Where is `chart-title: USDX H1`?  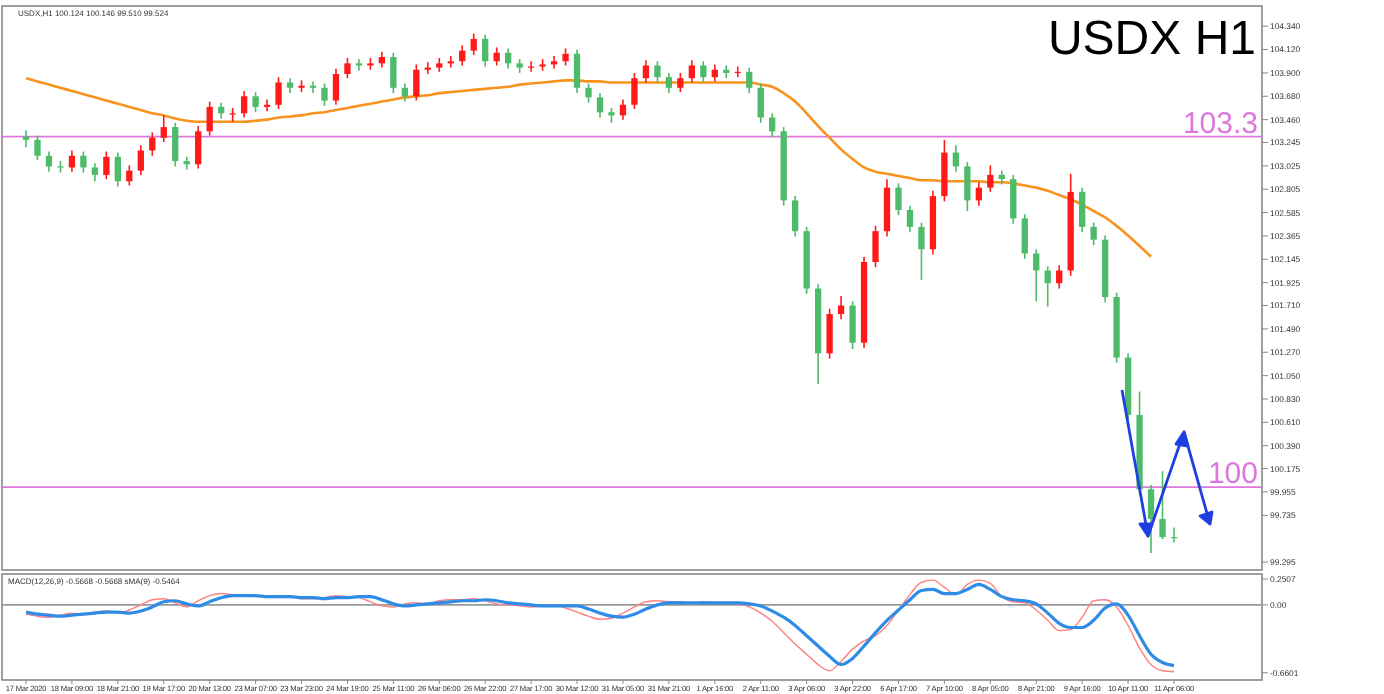
chart-title: USDX H1 is located at coordinates (1151, 39).